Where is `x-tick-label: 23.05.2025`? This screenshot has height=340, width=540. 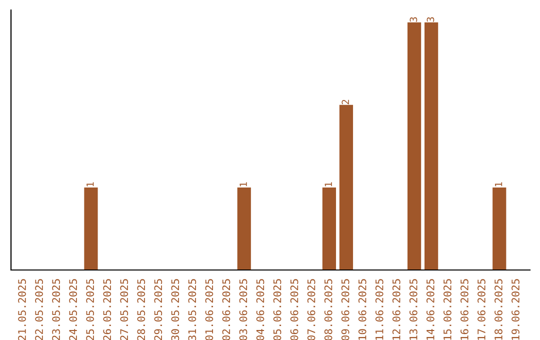 x-tick-label: 23.05.2025 is located at coordinates (56, 309).